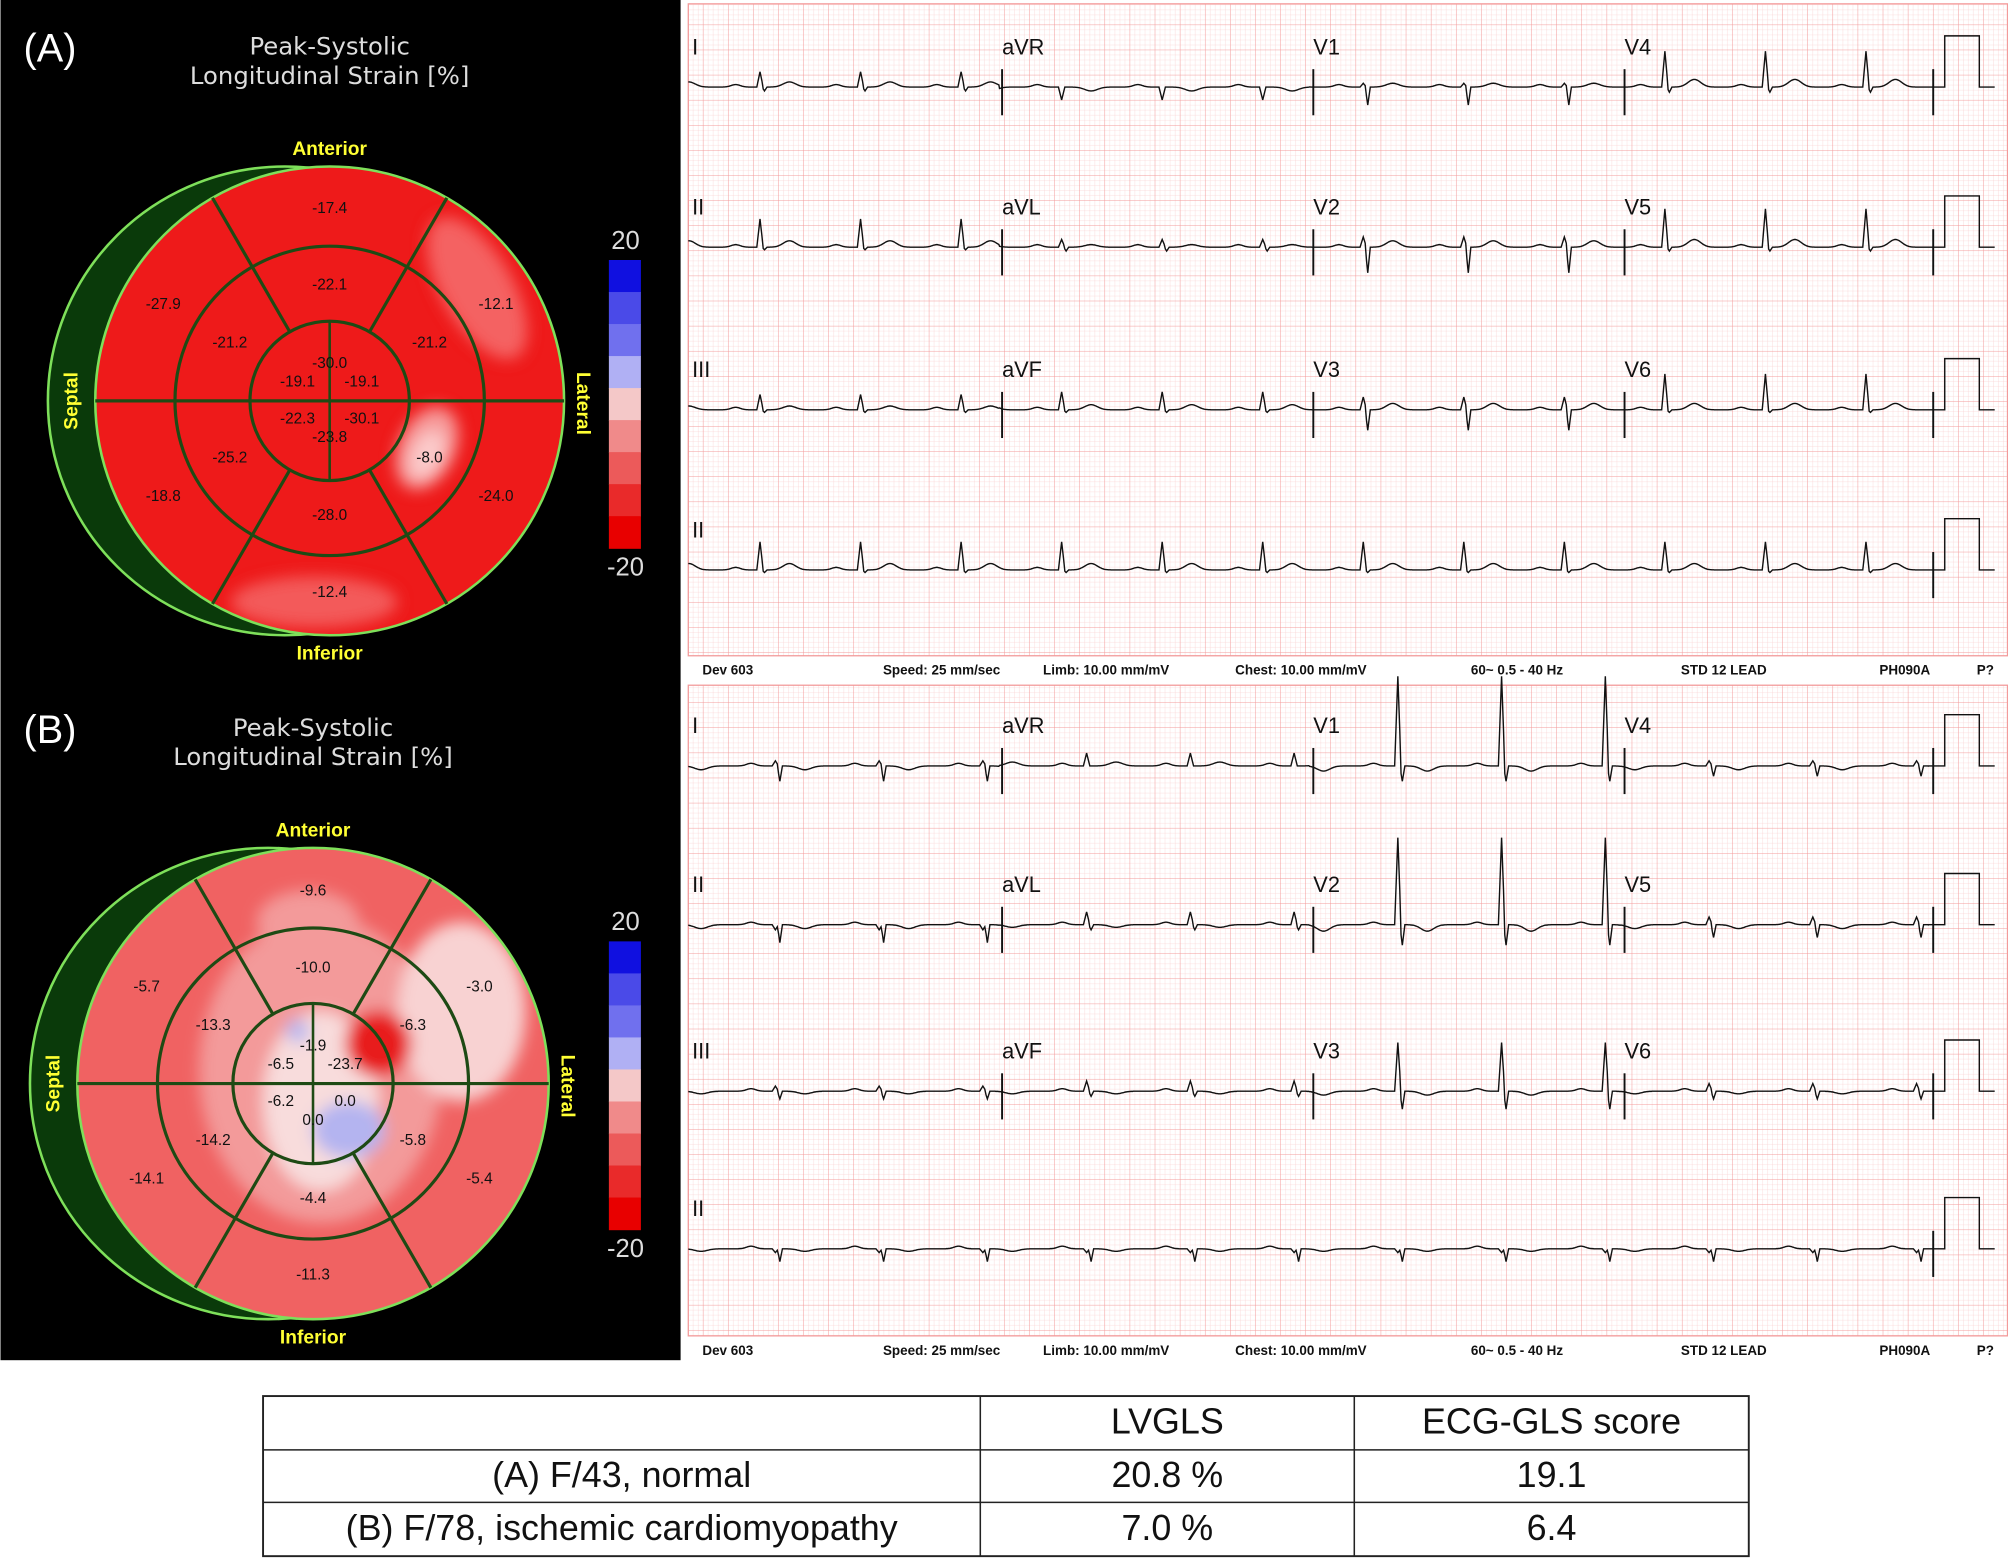 The height and width of the screenshot is (1560, 2008). I want to click on table-header: ECG-GLS score, so click(1551, 1422).